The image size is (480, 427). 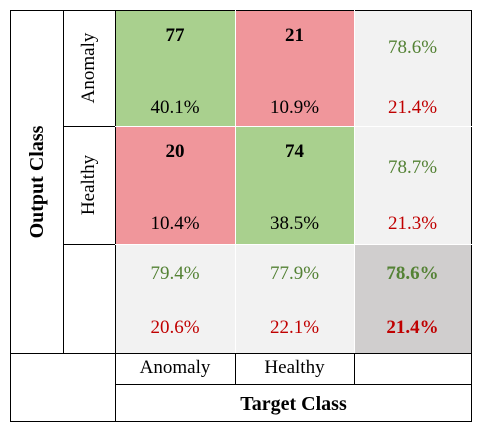 I want to click on cell-percent: 38.5%, so click(x=294, y=223).